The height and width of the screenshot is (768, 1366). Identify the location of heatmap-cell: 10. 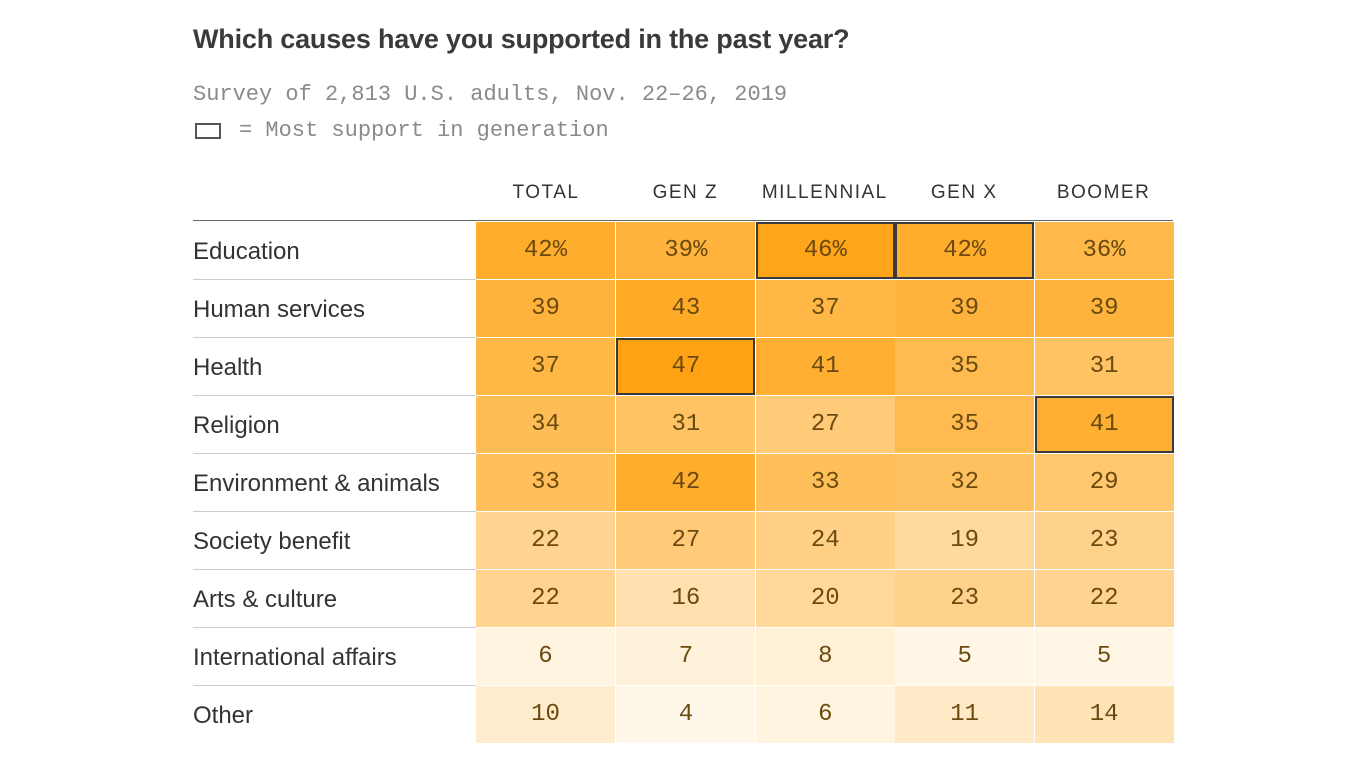
(545, 714).